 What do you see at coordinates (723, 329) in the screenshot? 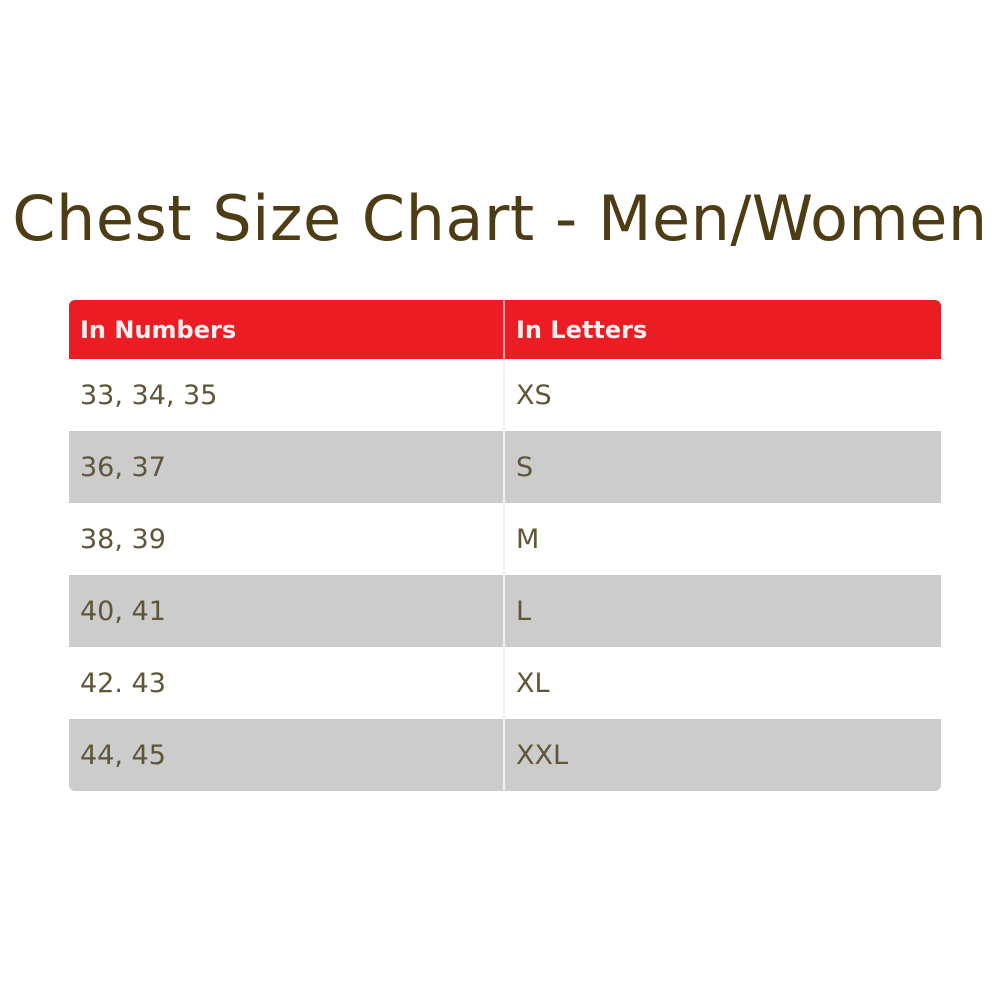
I see `header-in-letters: In Letters` at bounding box center [723, 329].